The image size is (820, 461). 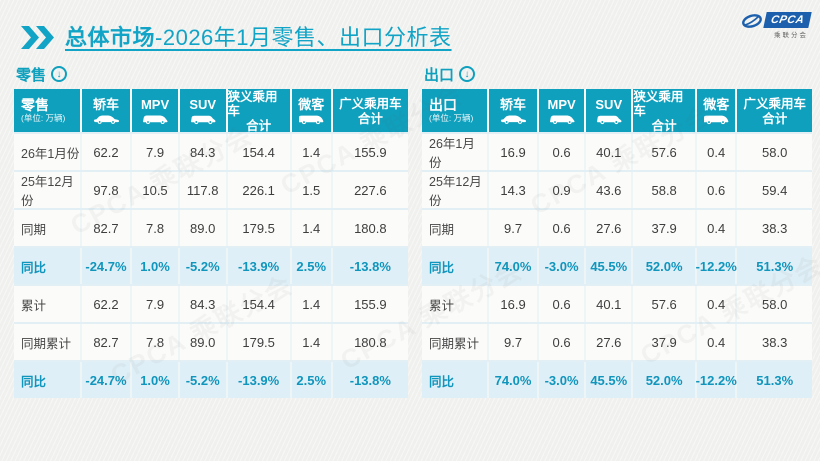 I want to click on column-header-cell: 狭义乘用车 合计, so click(x=665, y=111).